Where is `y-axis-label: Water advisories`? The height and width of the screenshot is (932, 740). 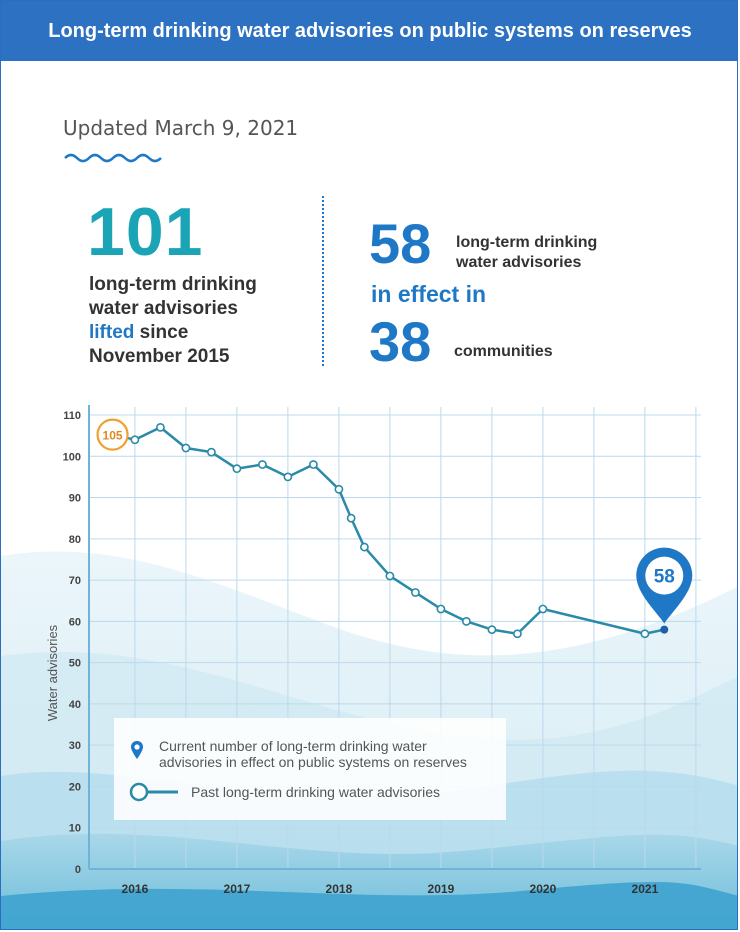
y-axis-label: Water advisories is located at coordinates (52, 672).